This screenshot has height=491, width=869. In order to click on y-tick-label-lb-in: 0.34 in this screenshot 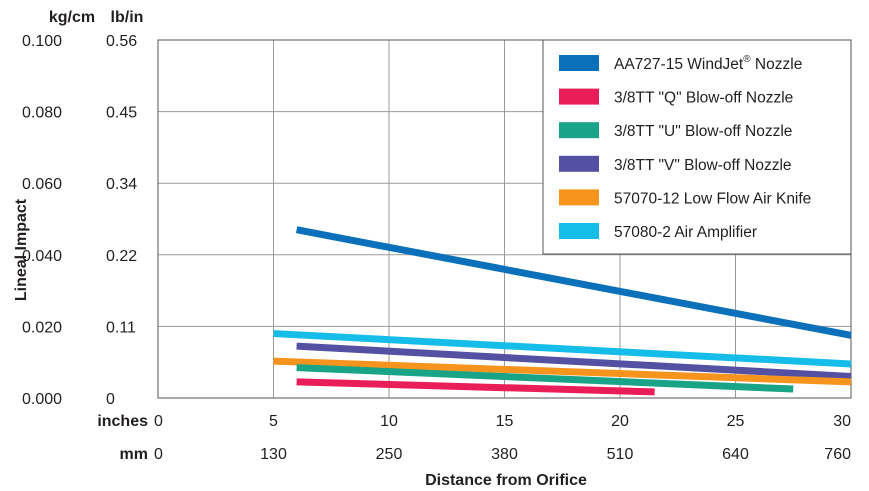, I will do `click(121, 184)`.